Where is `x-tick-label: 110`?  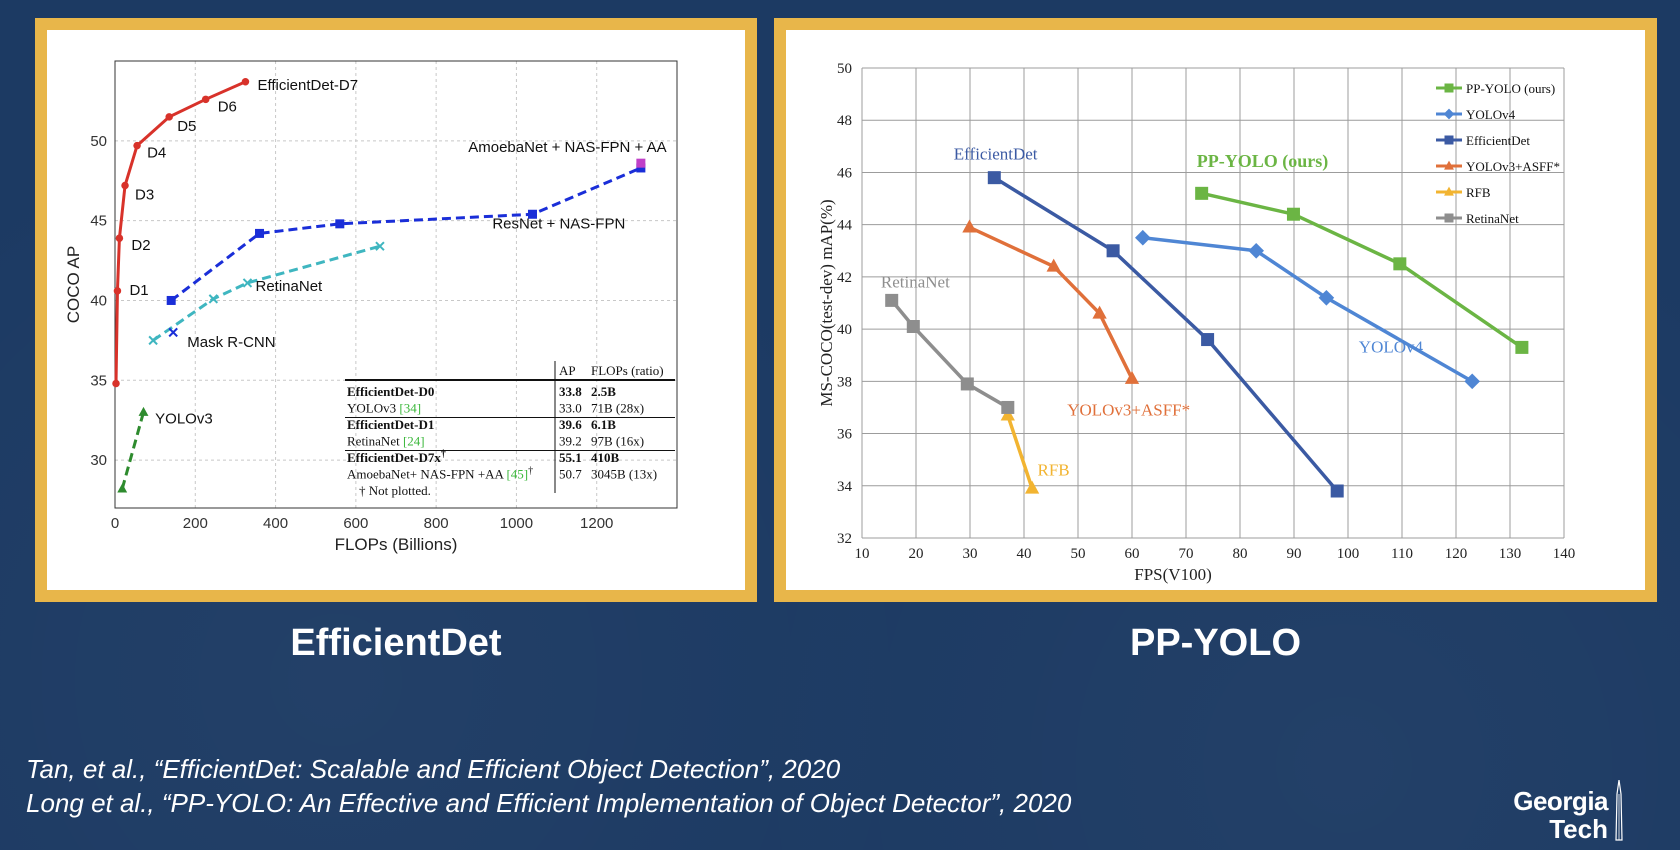
x-tick-label: 110 is located at coordinates (1402, 554).